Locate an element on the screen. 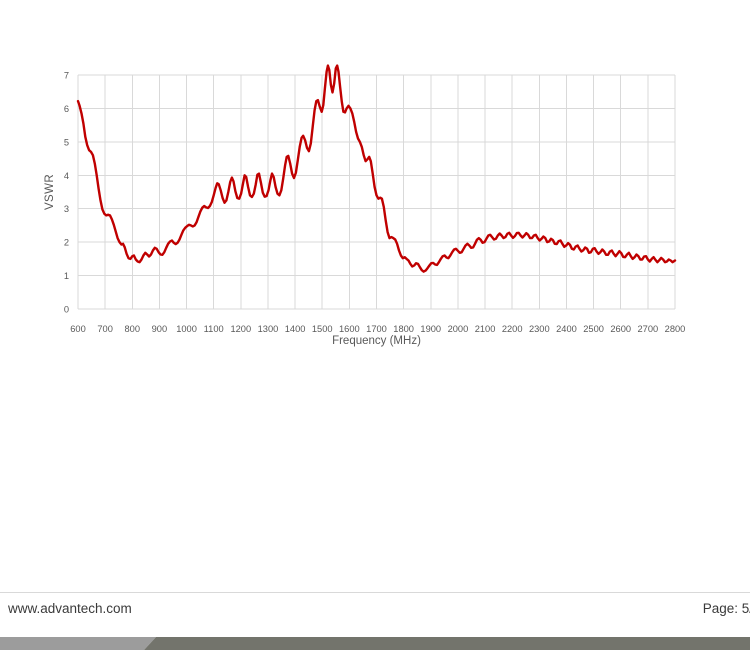  x-tick-label: 1000 is located at coordinates (186, 329).